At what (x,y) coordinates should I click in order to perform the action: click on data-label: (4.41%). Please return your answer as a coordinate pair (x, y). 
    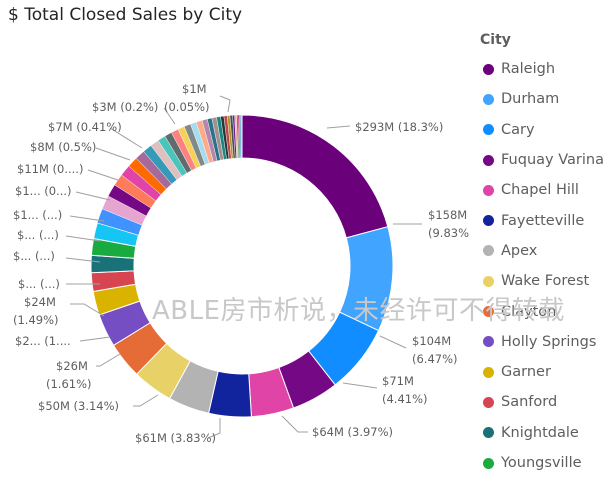
    Looking at the image, I should click on (405, 399).